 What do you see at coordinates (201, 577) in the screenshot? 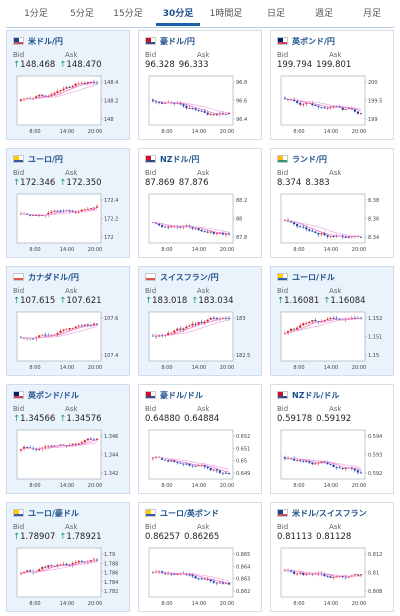
I see `candlestick-chart: 0.865 0.864 0.863 0.862 8:00 14:00 20:00` at bounding box center [201, 577].